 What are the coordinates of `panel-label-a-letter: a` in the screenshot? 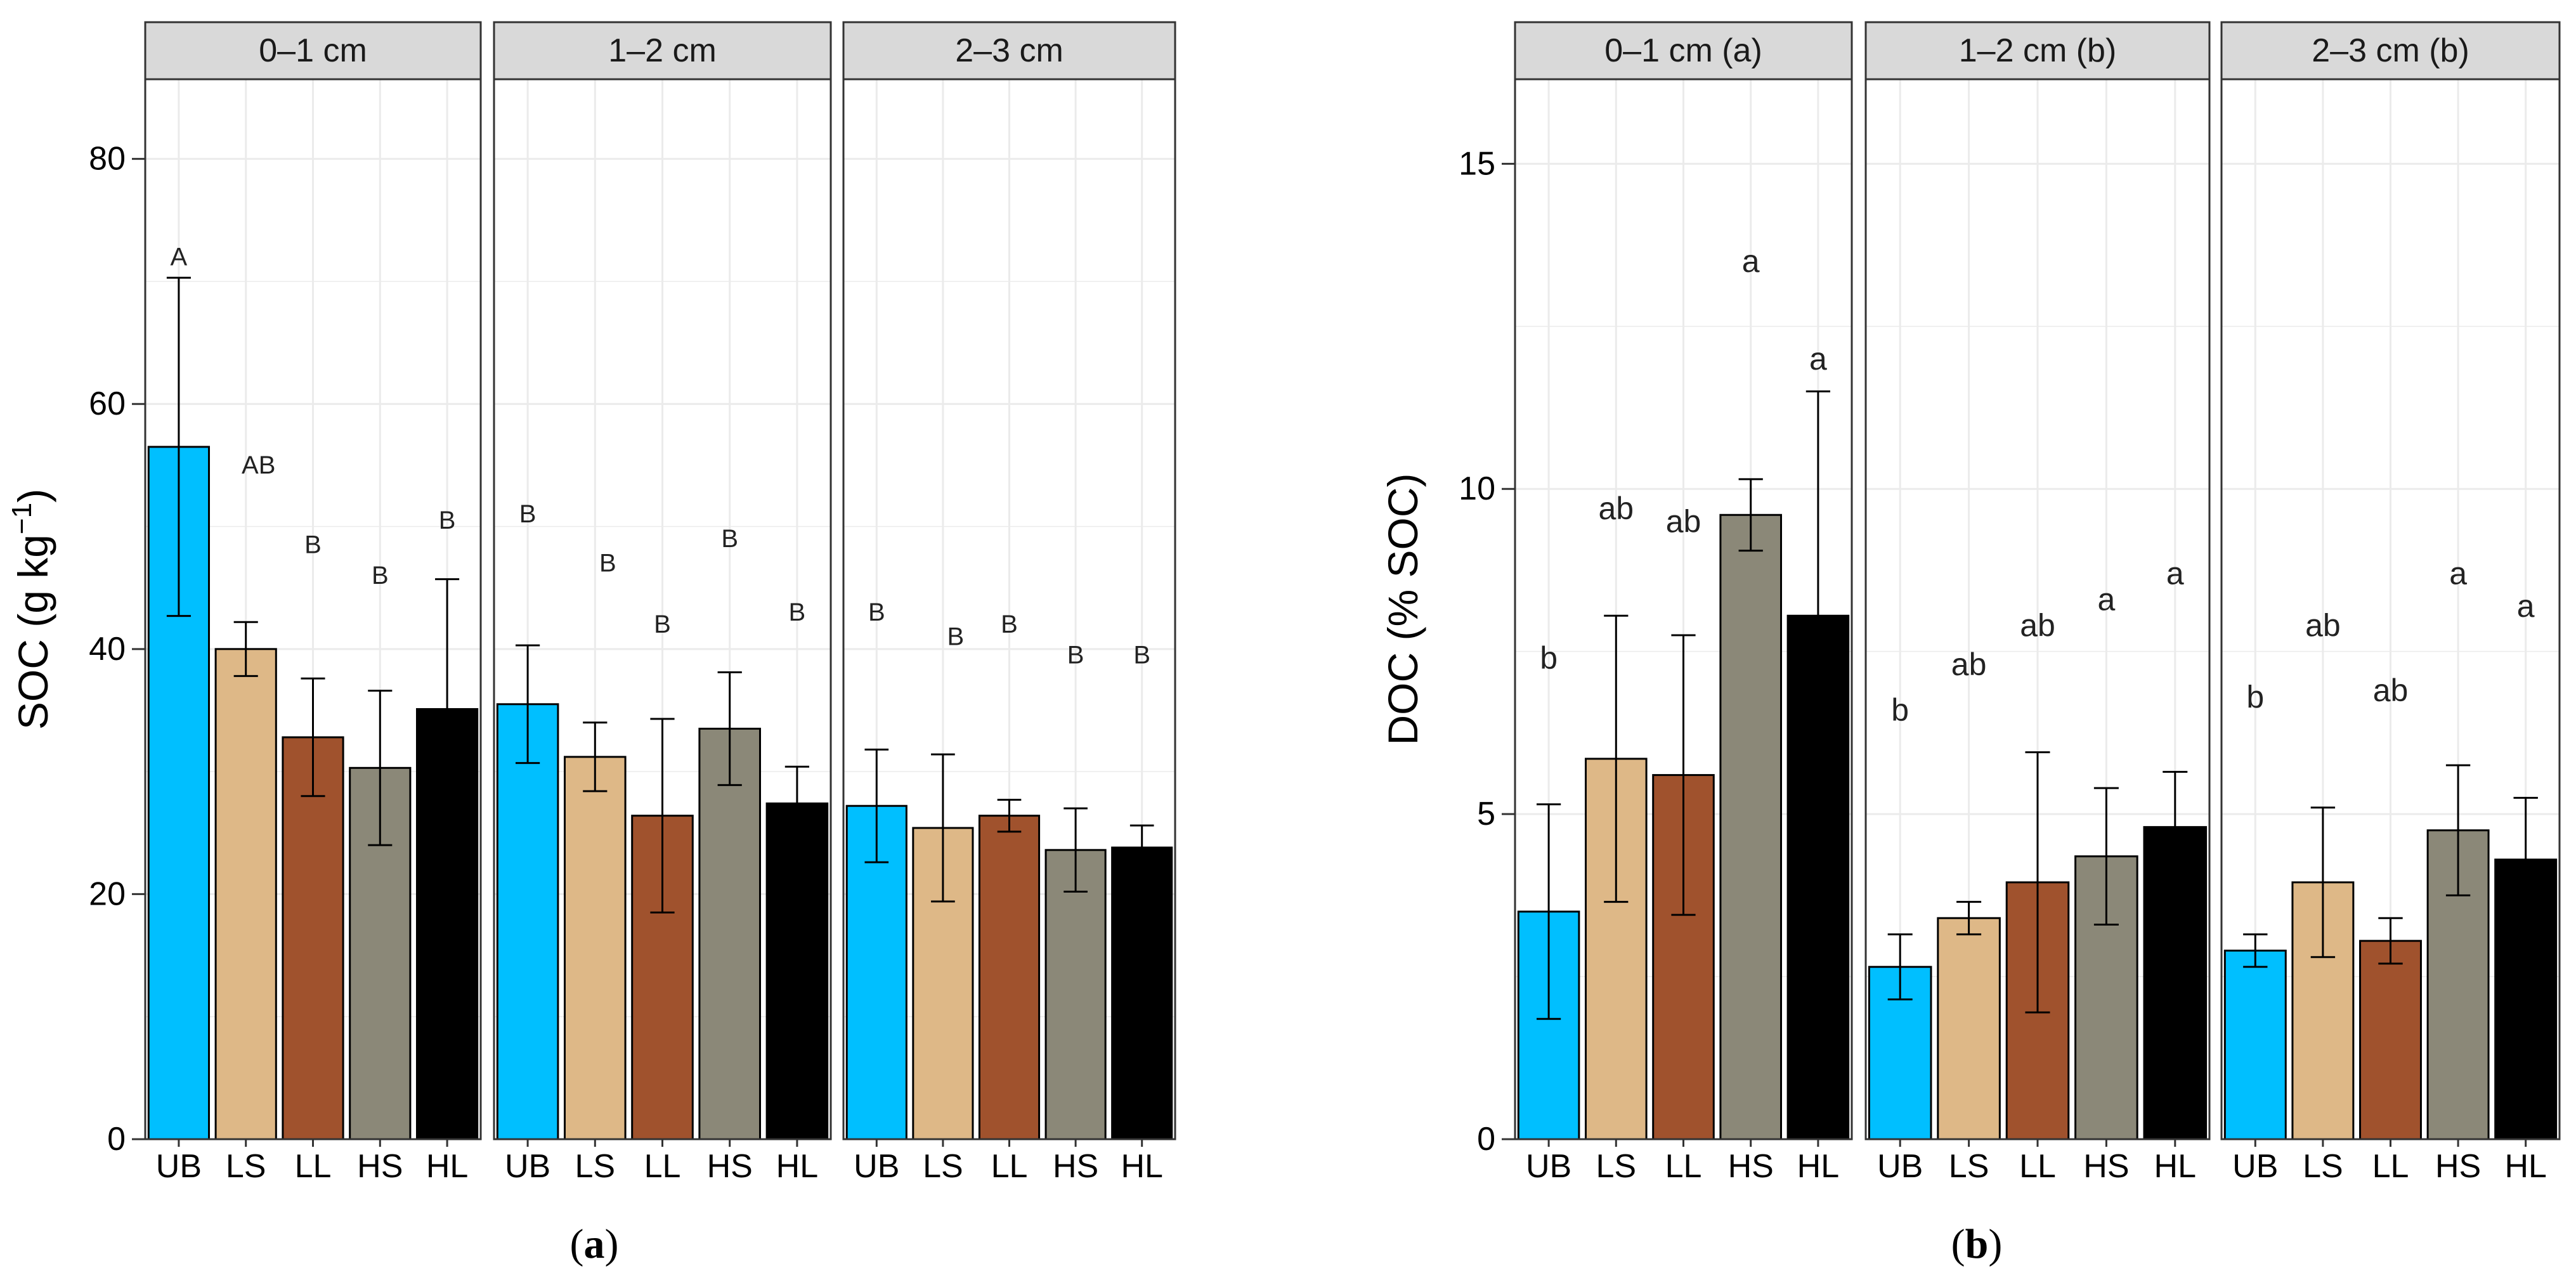 It's located at (594, 1244).